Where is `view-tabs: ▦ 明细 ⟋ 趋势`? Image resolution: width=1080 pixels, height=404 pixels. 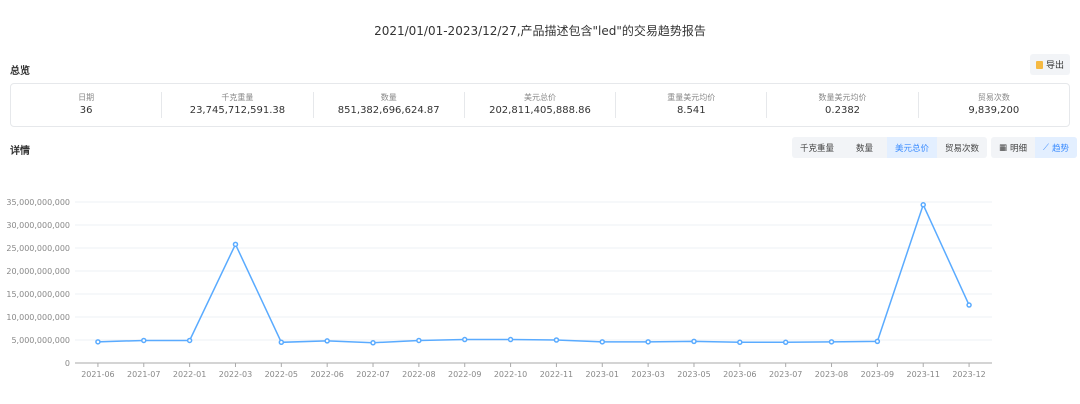
view-tabs: ▦ 明细 ⟋ 趋势 is located at coordinates (1034, 147).